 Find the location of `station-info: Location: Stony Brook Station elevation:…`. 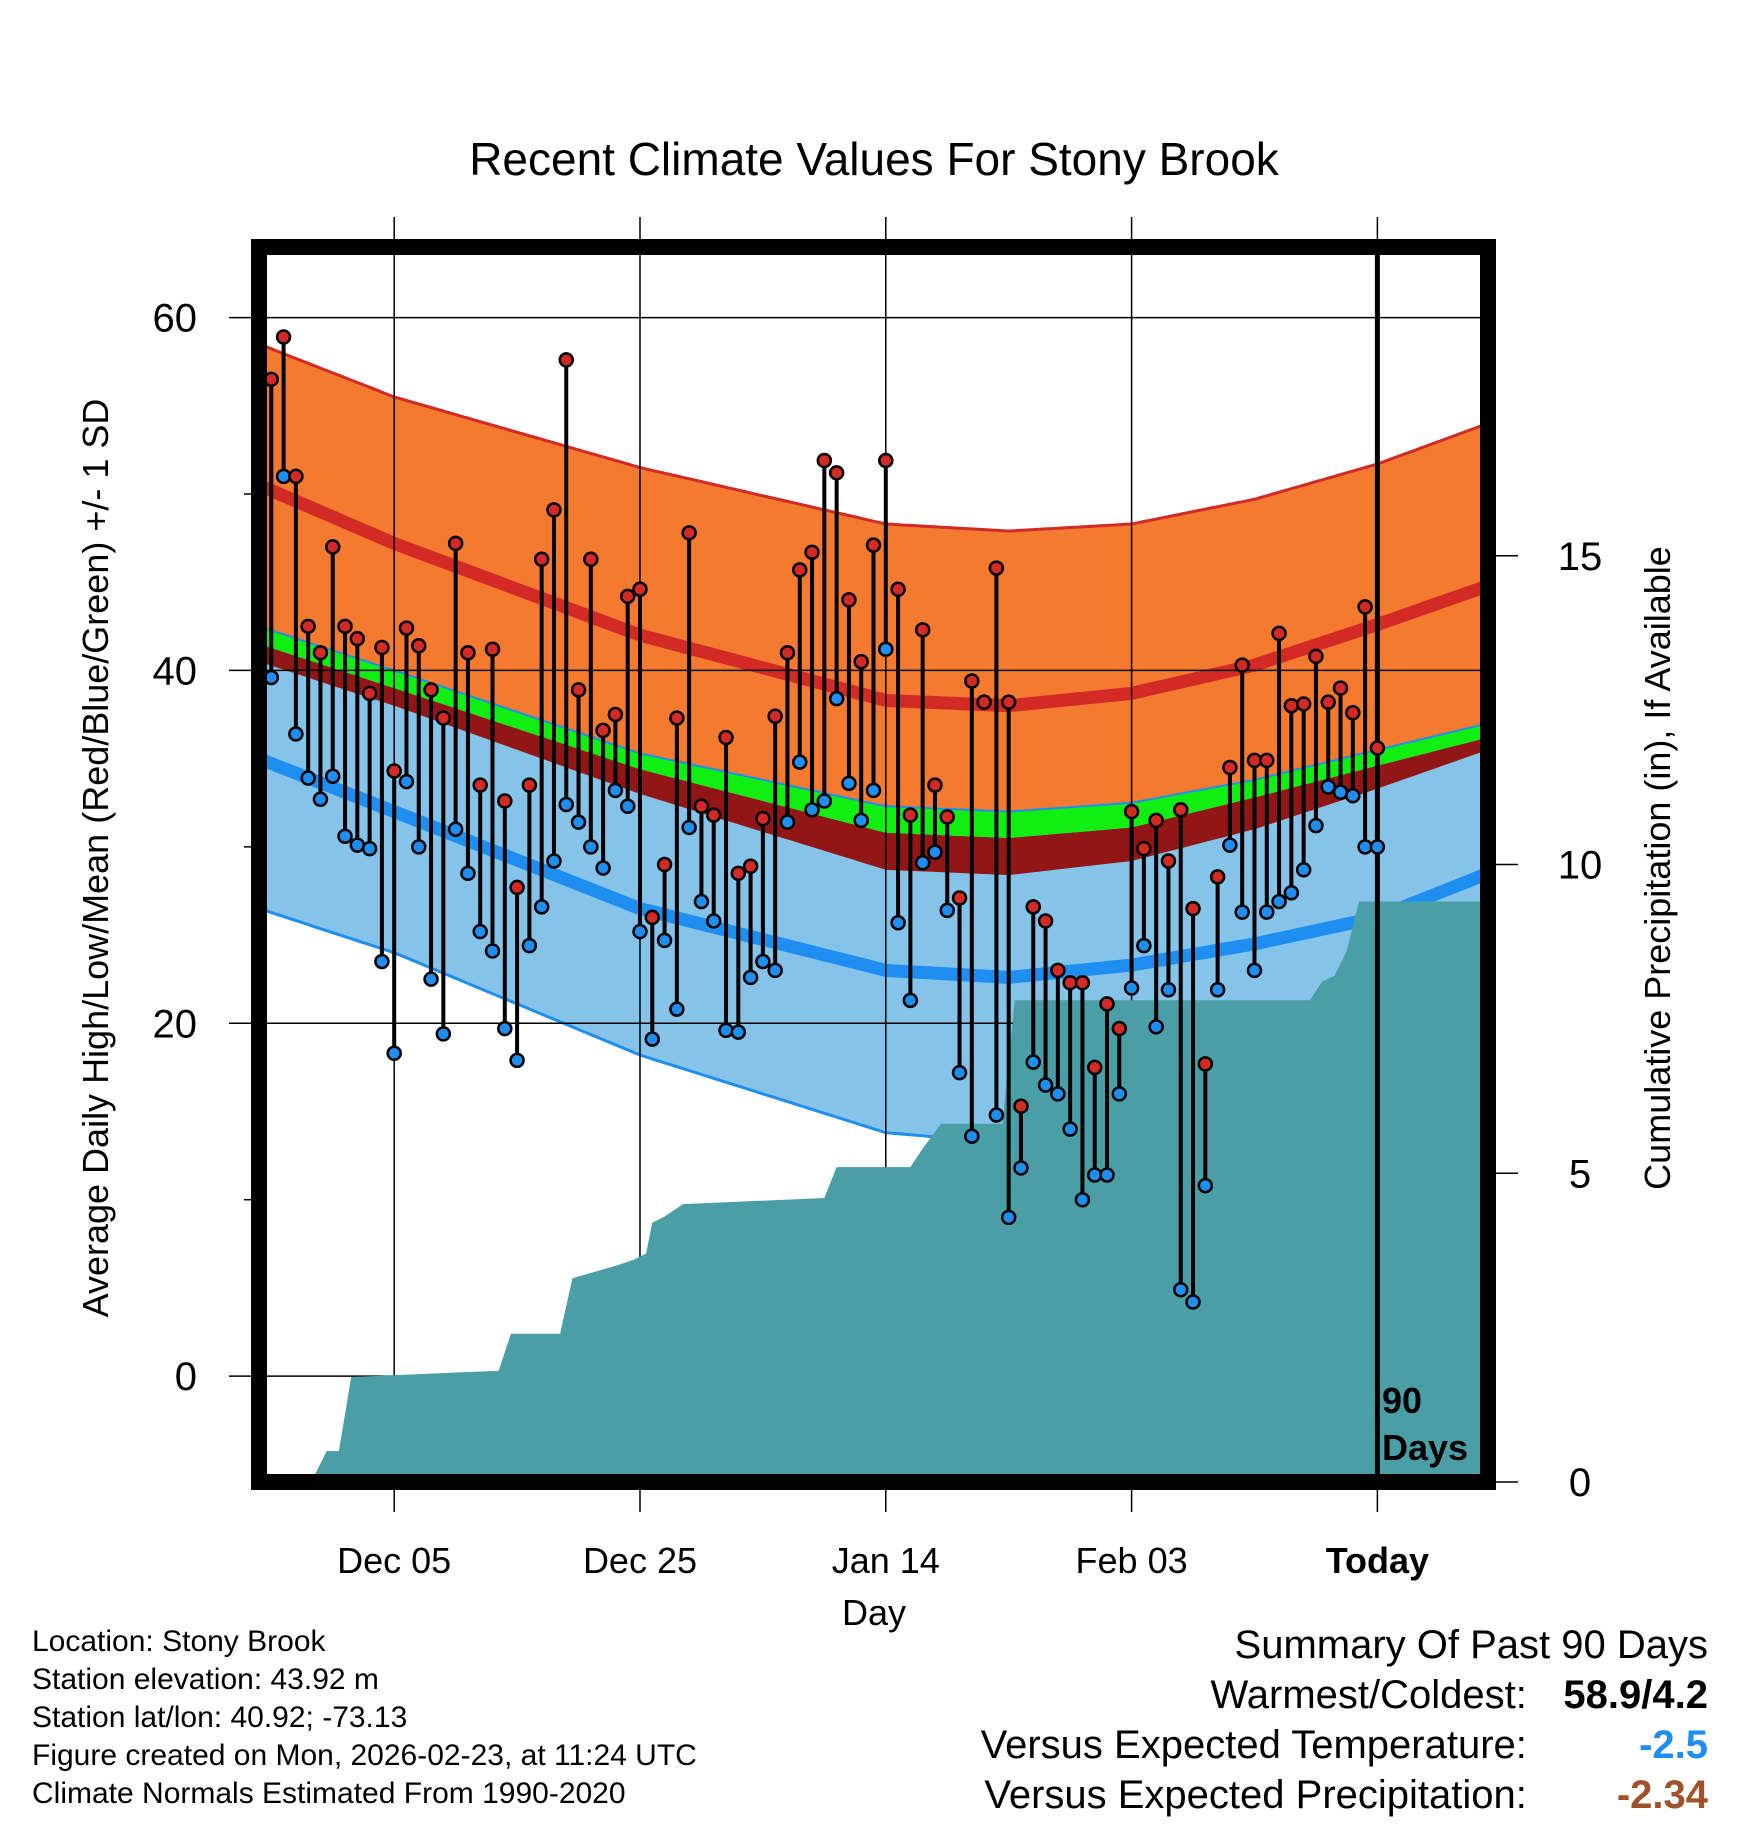

station-info: Location: Stony Brook Station elevation:… is located at coordinates (364, 1718).